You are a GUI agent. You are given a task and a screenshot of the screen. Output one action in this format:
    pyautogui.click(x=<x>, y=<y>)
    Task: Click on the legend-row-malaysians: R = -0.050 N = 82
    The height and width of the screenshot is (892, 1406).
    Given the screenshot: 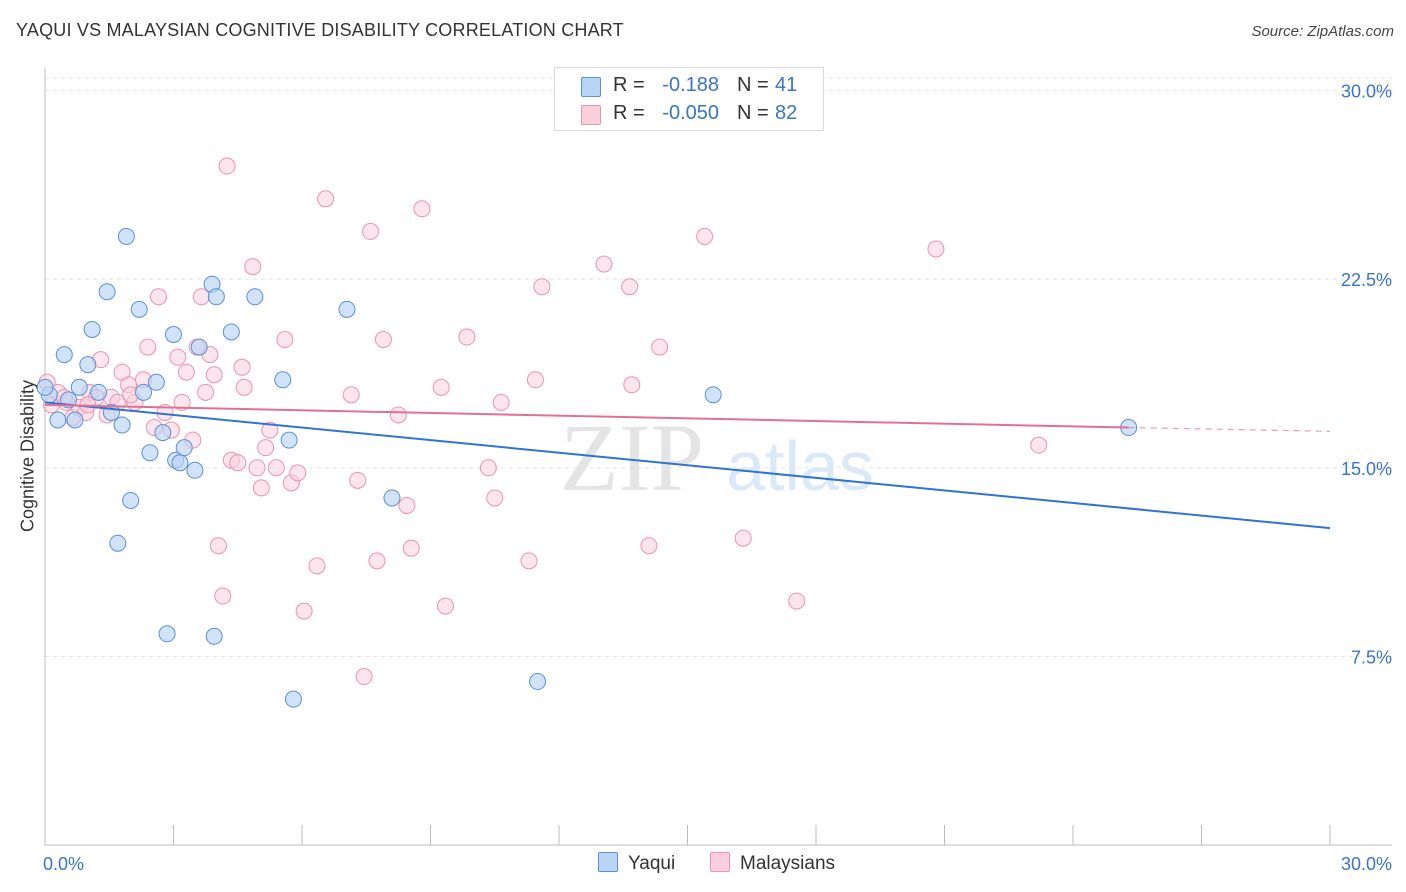 What is the action you would take?
    pyautogui.click(x=689, y=115)
    